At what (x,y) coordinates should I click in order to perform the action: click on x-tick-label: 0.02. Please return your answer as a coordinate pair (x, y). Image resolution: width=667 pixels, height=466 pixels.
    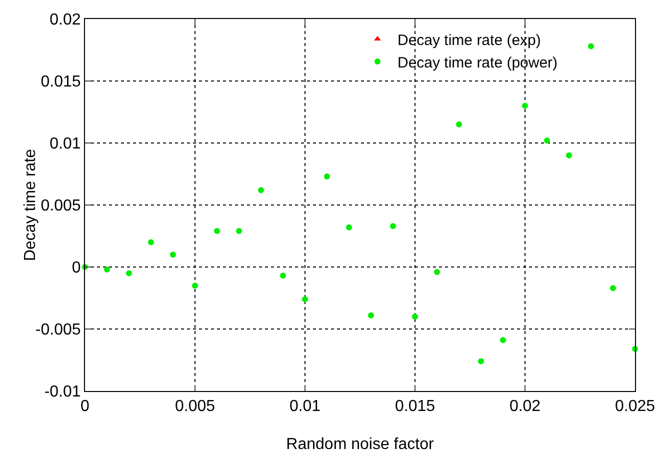
    Looking at the image, I should click on (525, 407).